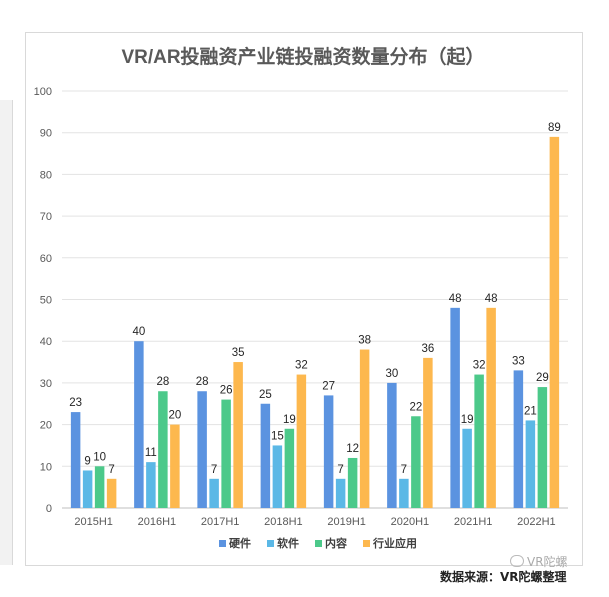  I want to click on data-label: 36, so click(427, 349).